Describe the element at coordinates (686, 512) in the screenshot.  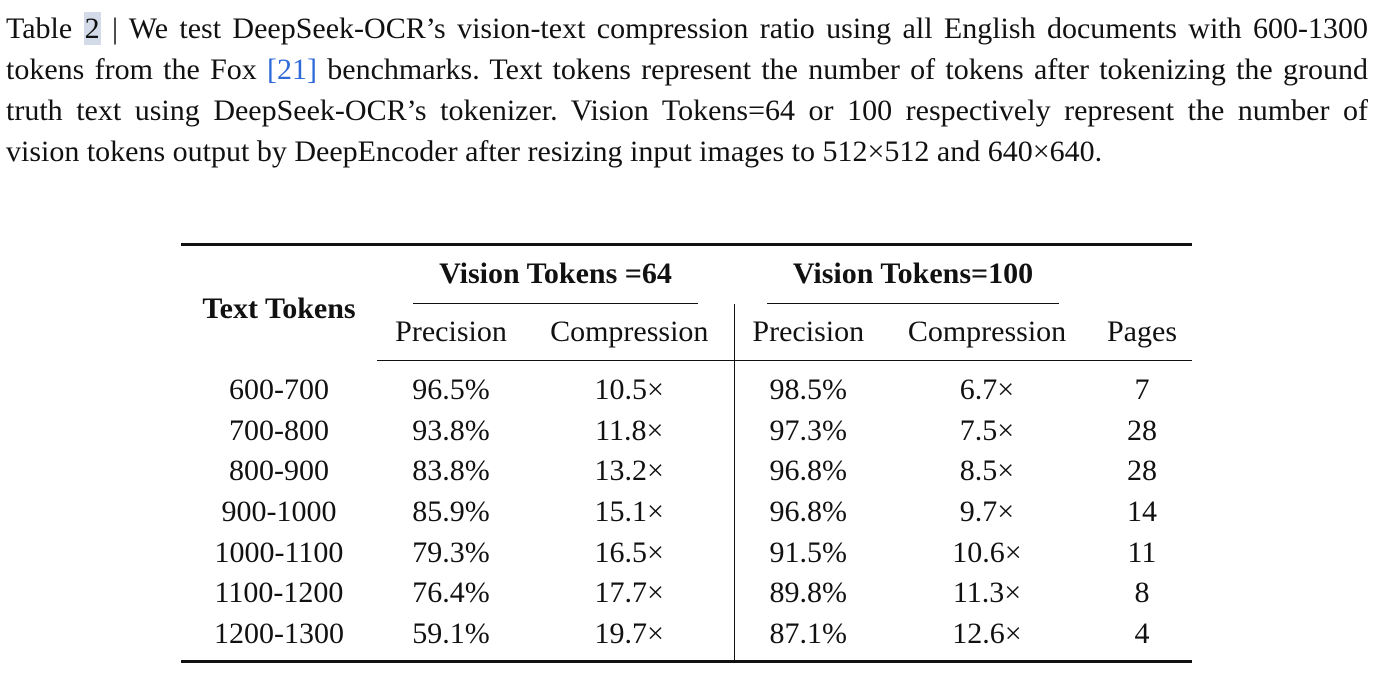
I see `table-row: 900-1000 85.9% 15.1× 96.8% 9.7× 14` at that location.